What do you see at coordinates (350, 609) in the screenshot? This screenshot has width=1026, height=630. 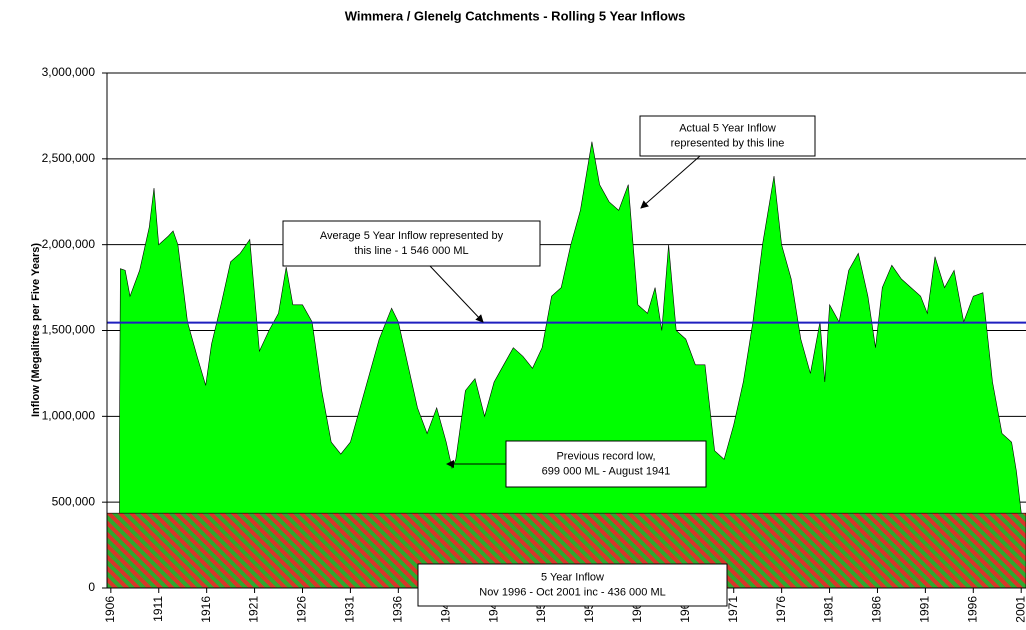 I see `x-tick-label: 1931` at bounding box center [350, 609].